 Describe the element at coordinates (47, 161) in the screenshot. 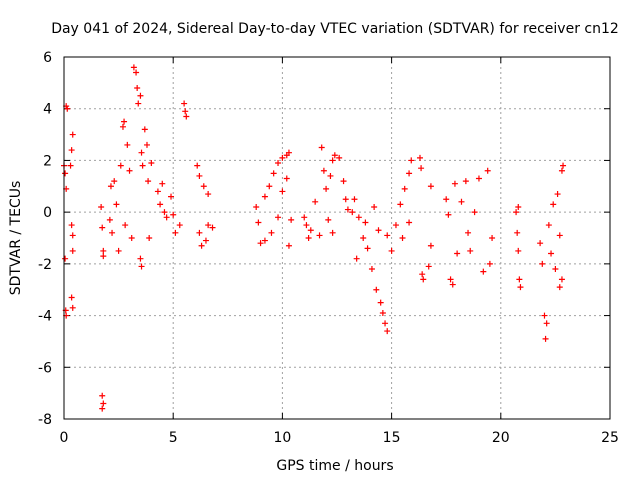

I see `y-tick-label: 2` at that location.